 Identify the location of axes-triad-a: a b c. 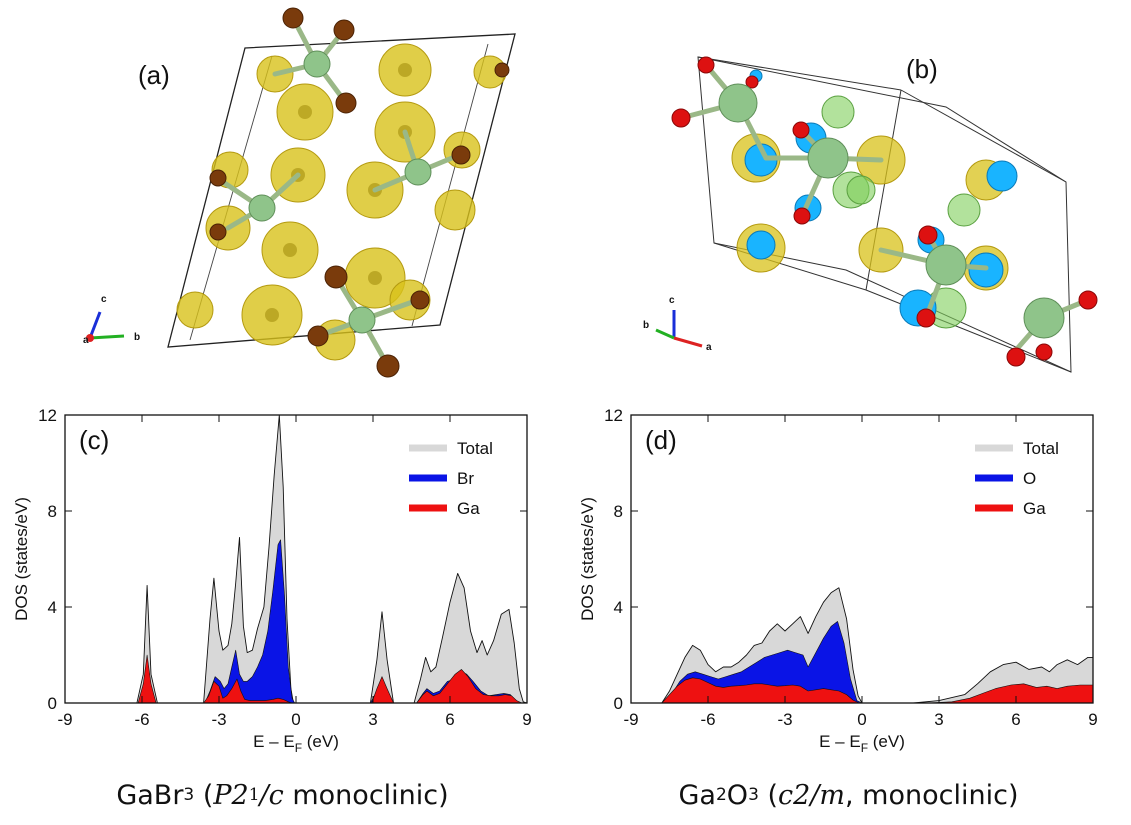
(111, 320).